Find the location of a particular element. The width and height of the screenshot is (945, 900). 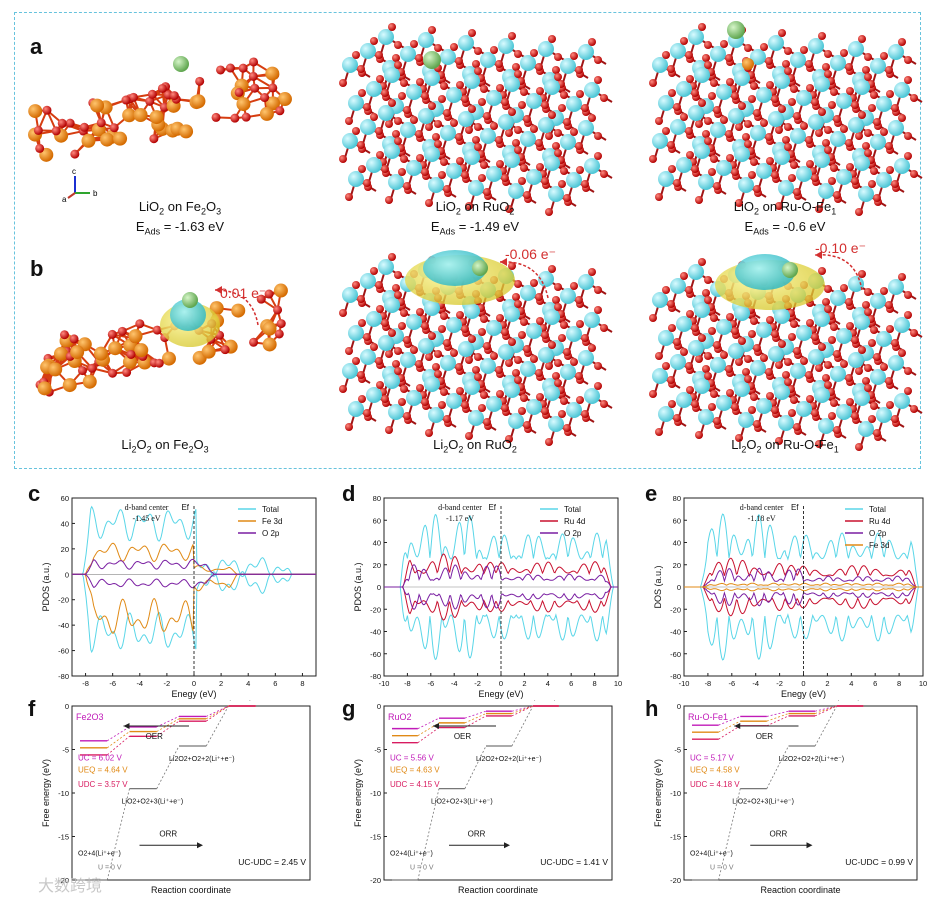

charge-arrow-fe2o3 is located at coordinates (236, 307).